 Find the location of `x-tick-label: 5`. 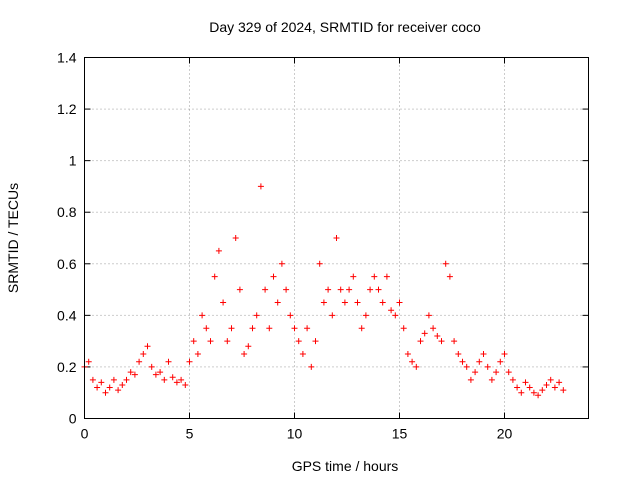

x-tick-label: 5 is located at coordinates (190, 434).